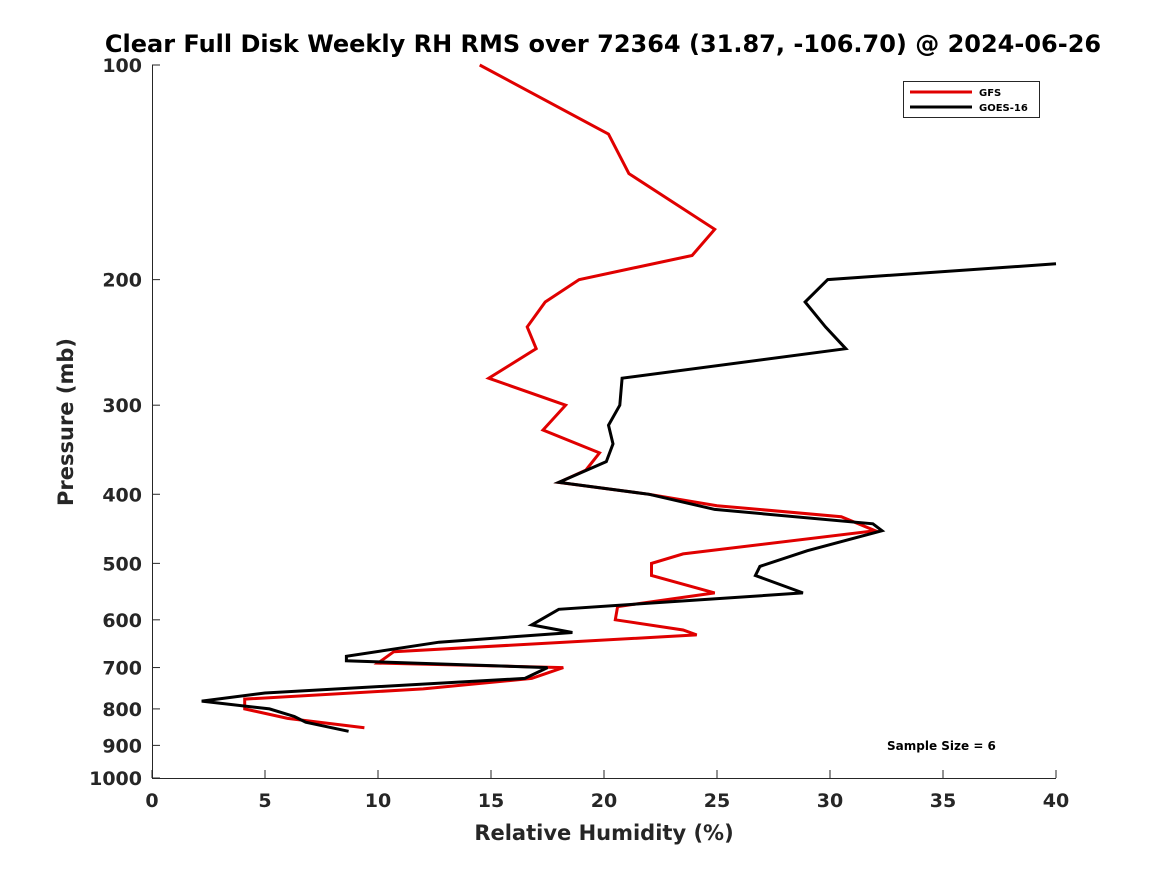 This screenshot has height=875, width=1167. Describe the element at coordinates (1056, 801) in the screenshot. I see `x-tick-label: 40` at that location.